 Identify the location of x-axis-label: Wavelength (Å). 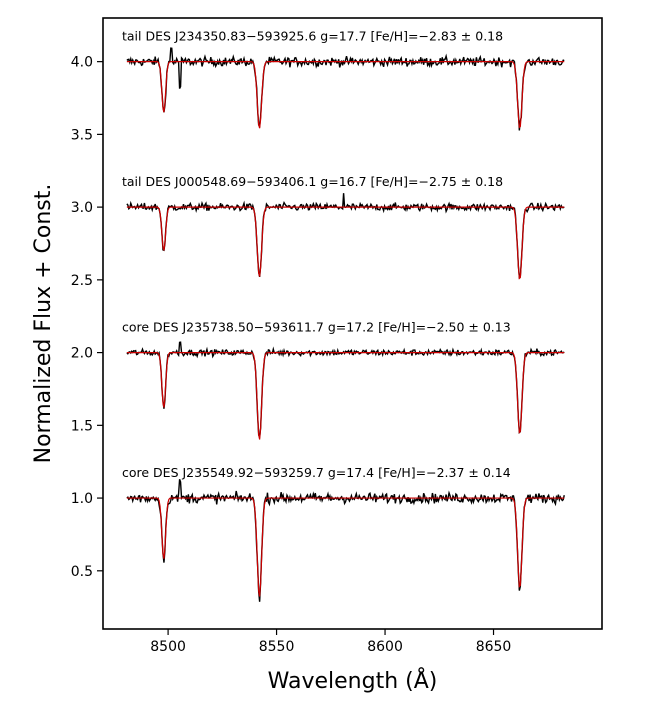
(353, 680).